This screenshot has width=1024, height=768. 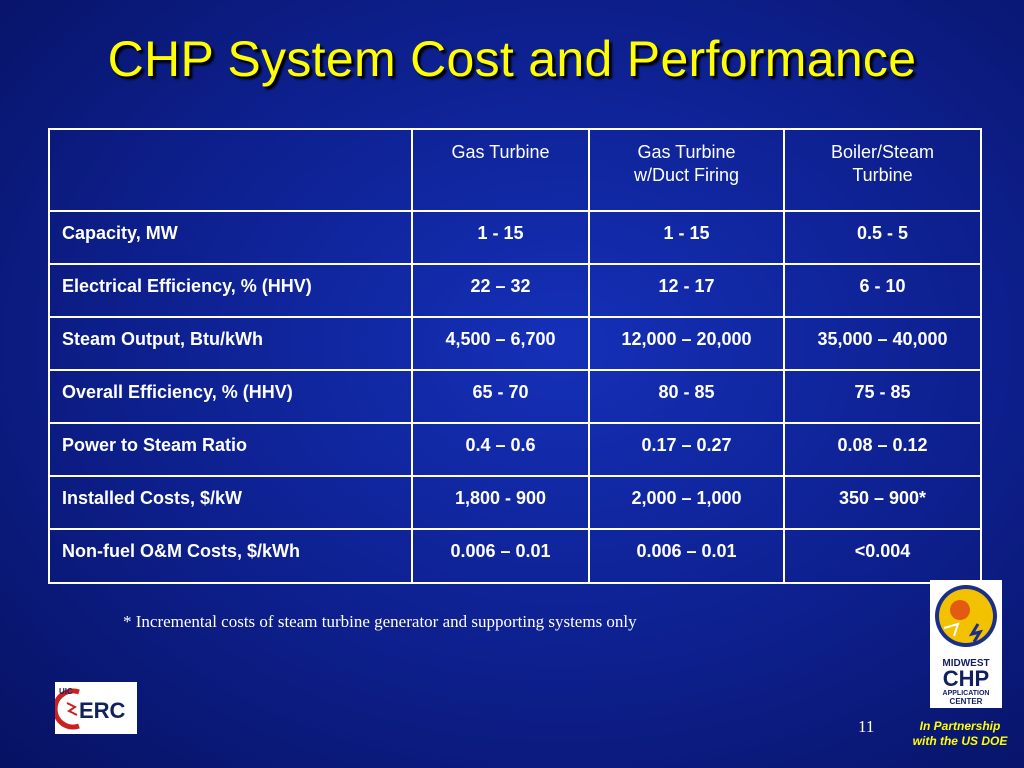 I want to click on midwest-chp-logo: MIDWEST CHP APPLICATION CENTER, so click(x=966, y=644).